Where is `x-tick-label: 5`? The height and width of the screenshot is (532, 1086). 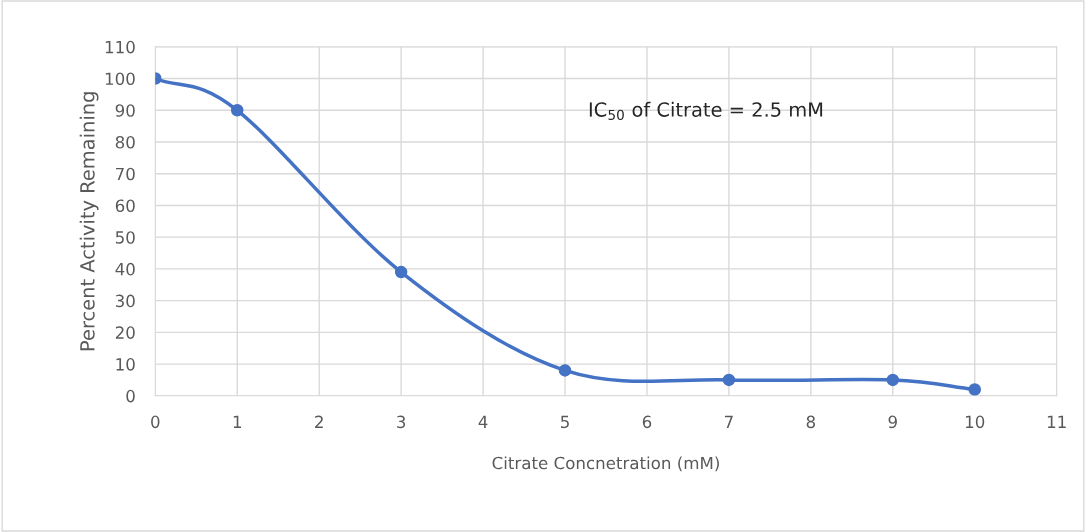 x-tick-label: 5 is located at coordinates (565, 422).